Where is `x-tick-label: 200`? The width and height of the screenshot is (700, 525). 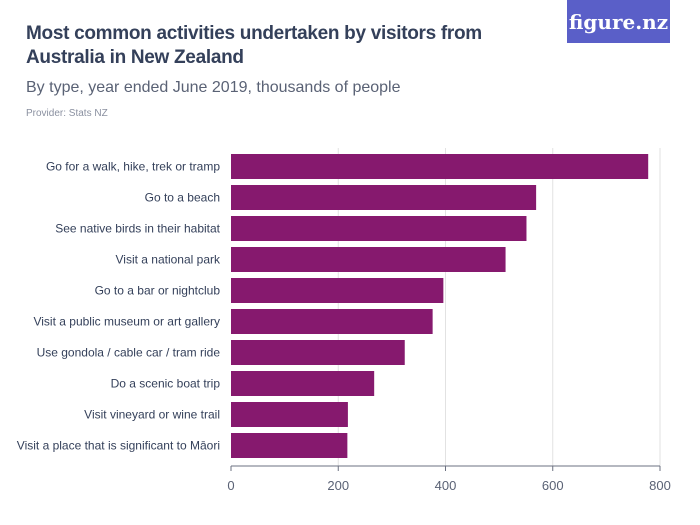 x-tick-label: 200 is located at coordinates (338, 485).